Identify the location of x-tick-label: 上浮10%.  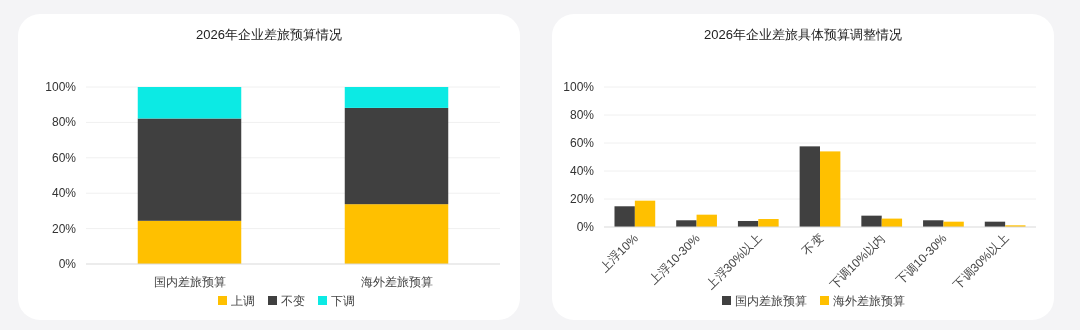
(619, 253).